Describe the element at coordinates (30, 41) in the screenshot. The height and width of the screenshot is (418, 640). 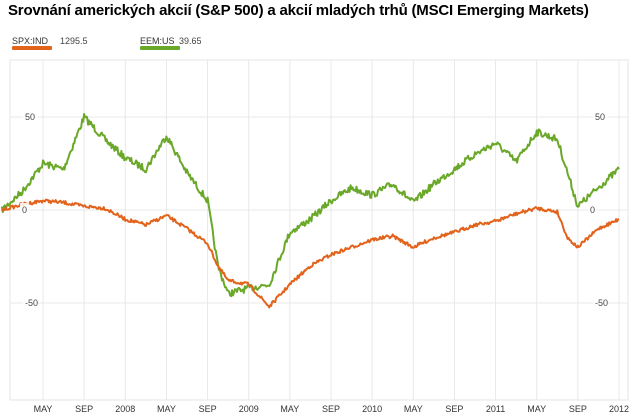
I see `legend-ticker: SPX:IND` at that location.